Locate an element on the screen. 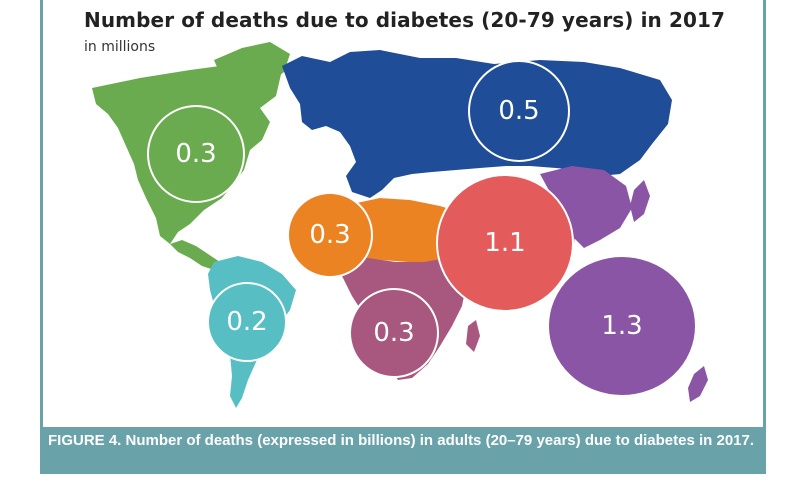 Image resolution: width=800 pixels, height=480 pixels. central-america-landmass is located at coordinates (195, 255).